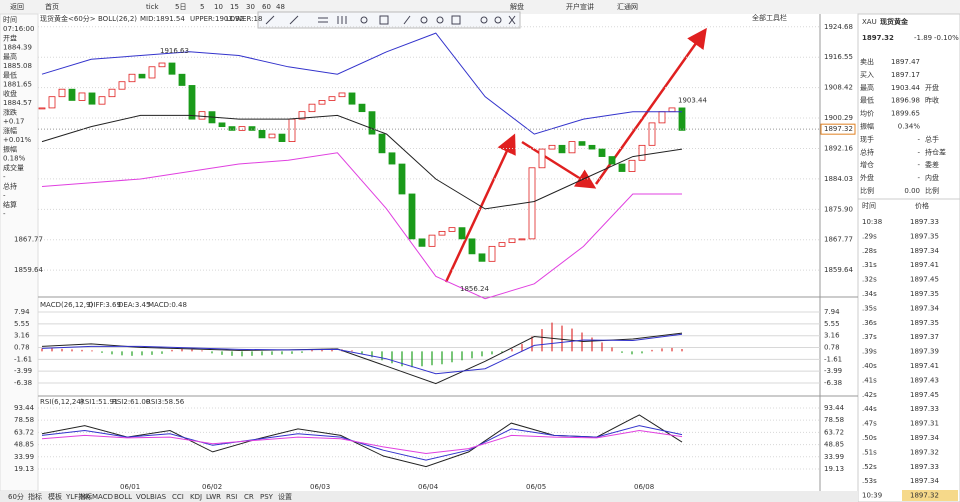 This screenshot has height=502, width=960. Describe the element at coordinates (167, 305) in the screenshot. I see `legend-item: MACD:0.48` at that location.